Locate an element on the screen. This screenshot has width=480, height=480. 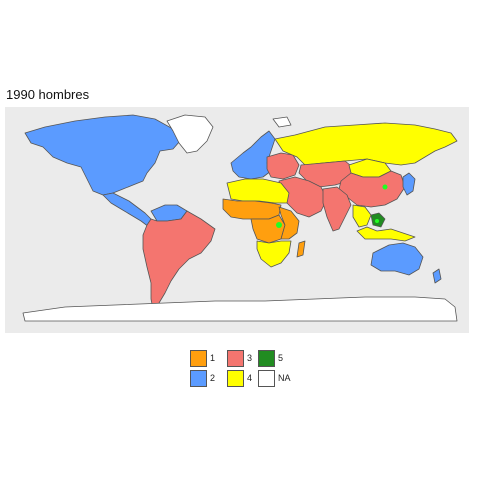
map-legend: 1 2 3 4 5 NA is located at coordinates (250, 370).